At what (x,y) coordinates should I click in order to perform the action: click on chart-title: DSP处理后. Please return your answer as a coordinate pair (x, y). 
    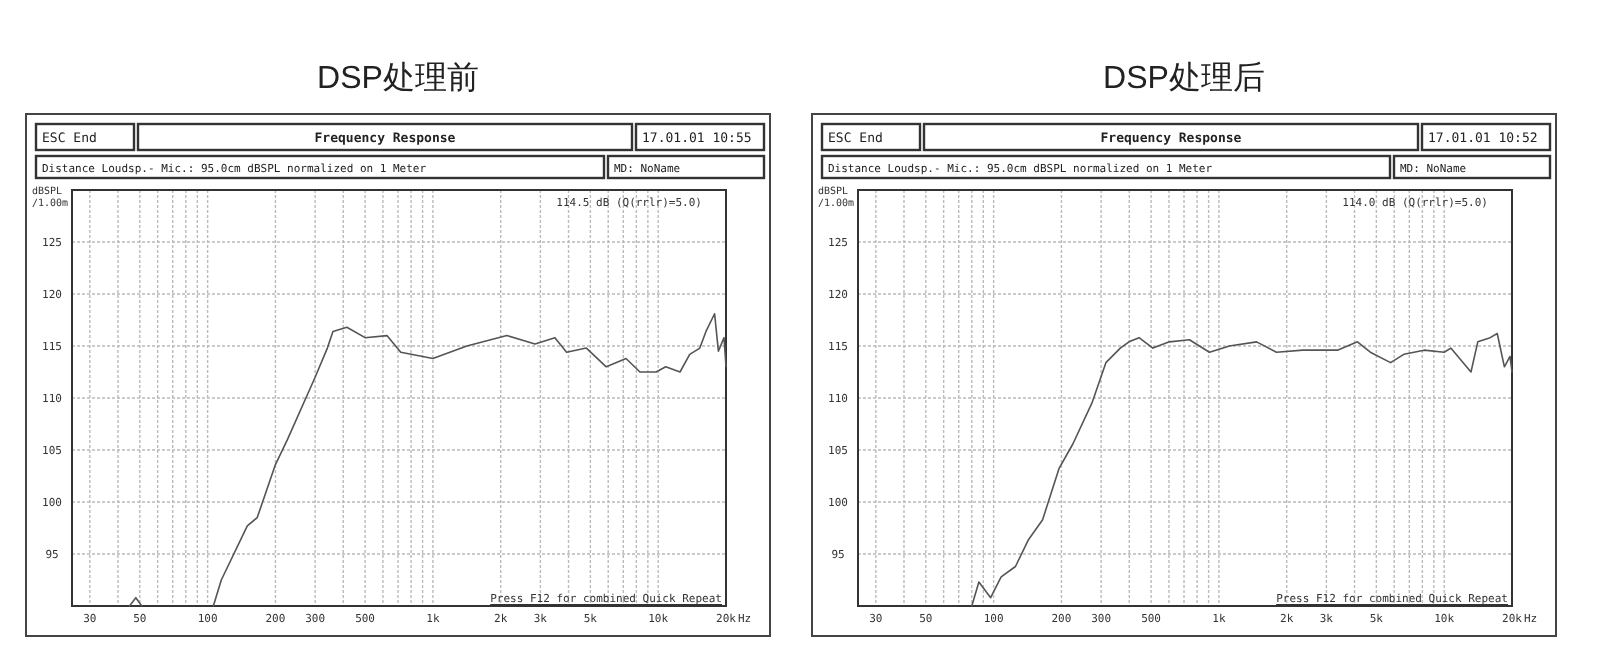
    Looking at the image, I should click on (1184, 78).